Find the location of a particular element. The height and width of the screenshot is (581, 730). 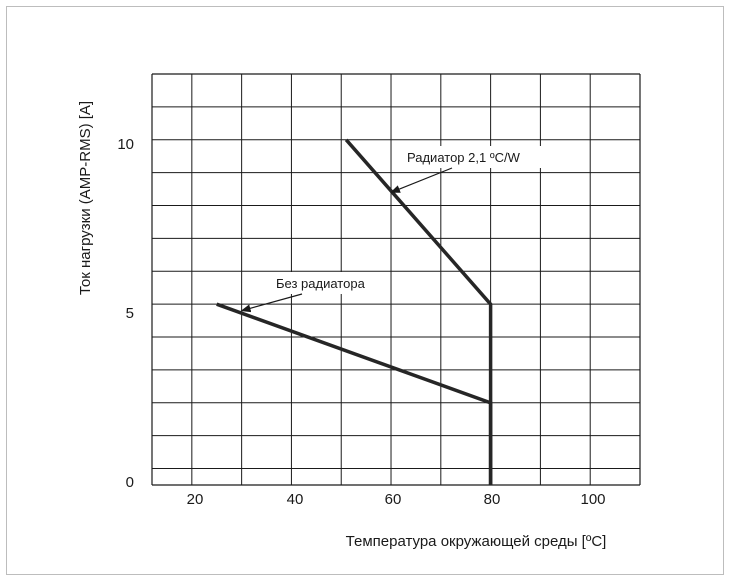

series-line-radiator is located at coordinates (418, 311).